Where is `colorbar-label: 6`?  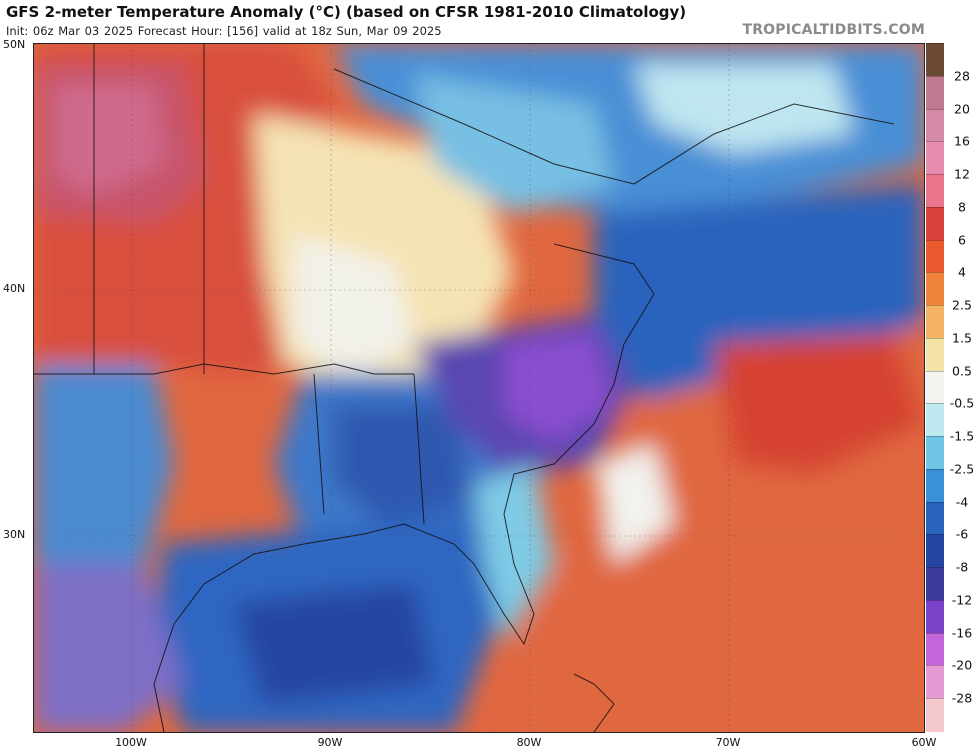 colorbar-label: 6 is located at coordinates (962, 240).